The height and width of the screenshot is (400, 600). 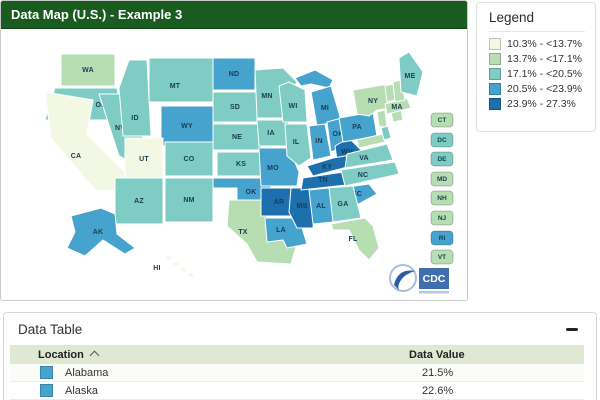 I want to click on state-DE, so click(x=386, y=133).